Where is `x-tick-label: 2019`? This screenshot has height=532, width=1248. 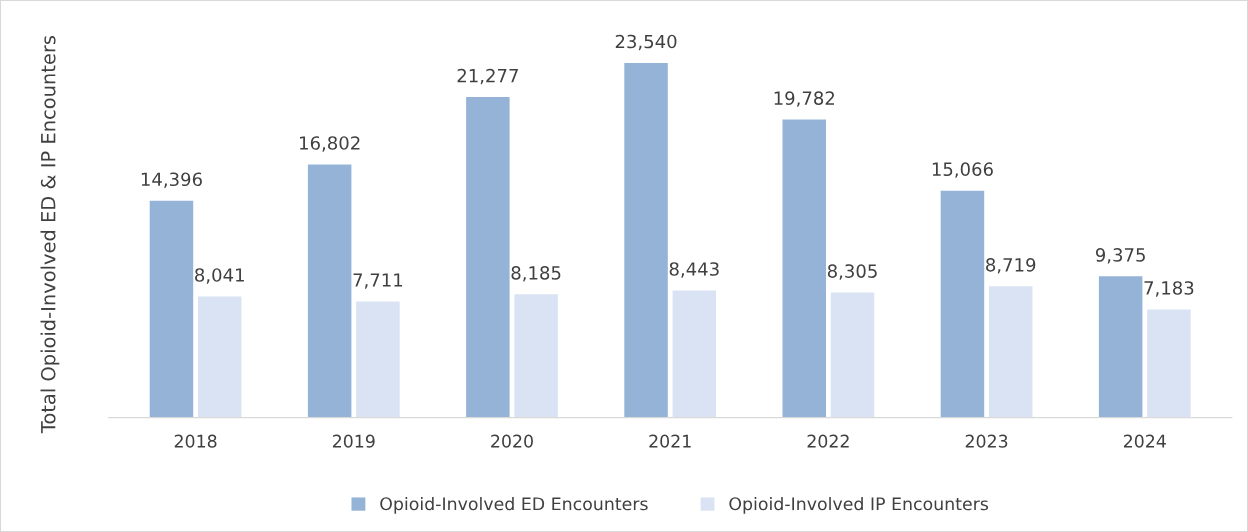 x-tick-label: 2019 is located at coordinates (353, 441).